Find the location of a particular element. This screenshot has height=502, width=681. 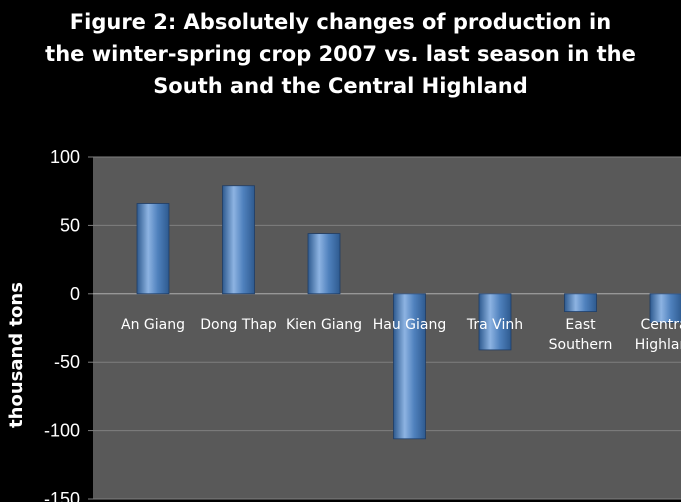

y-tick-label: 50 is located at coordinates (70, 225).